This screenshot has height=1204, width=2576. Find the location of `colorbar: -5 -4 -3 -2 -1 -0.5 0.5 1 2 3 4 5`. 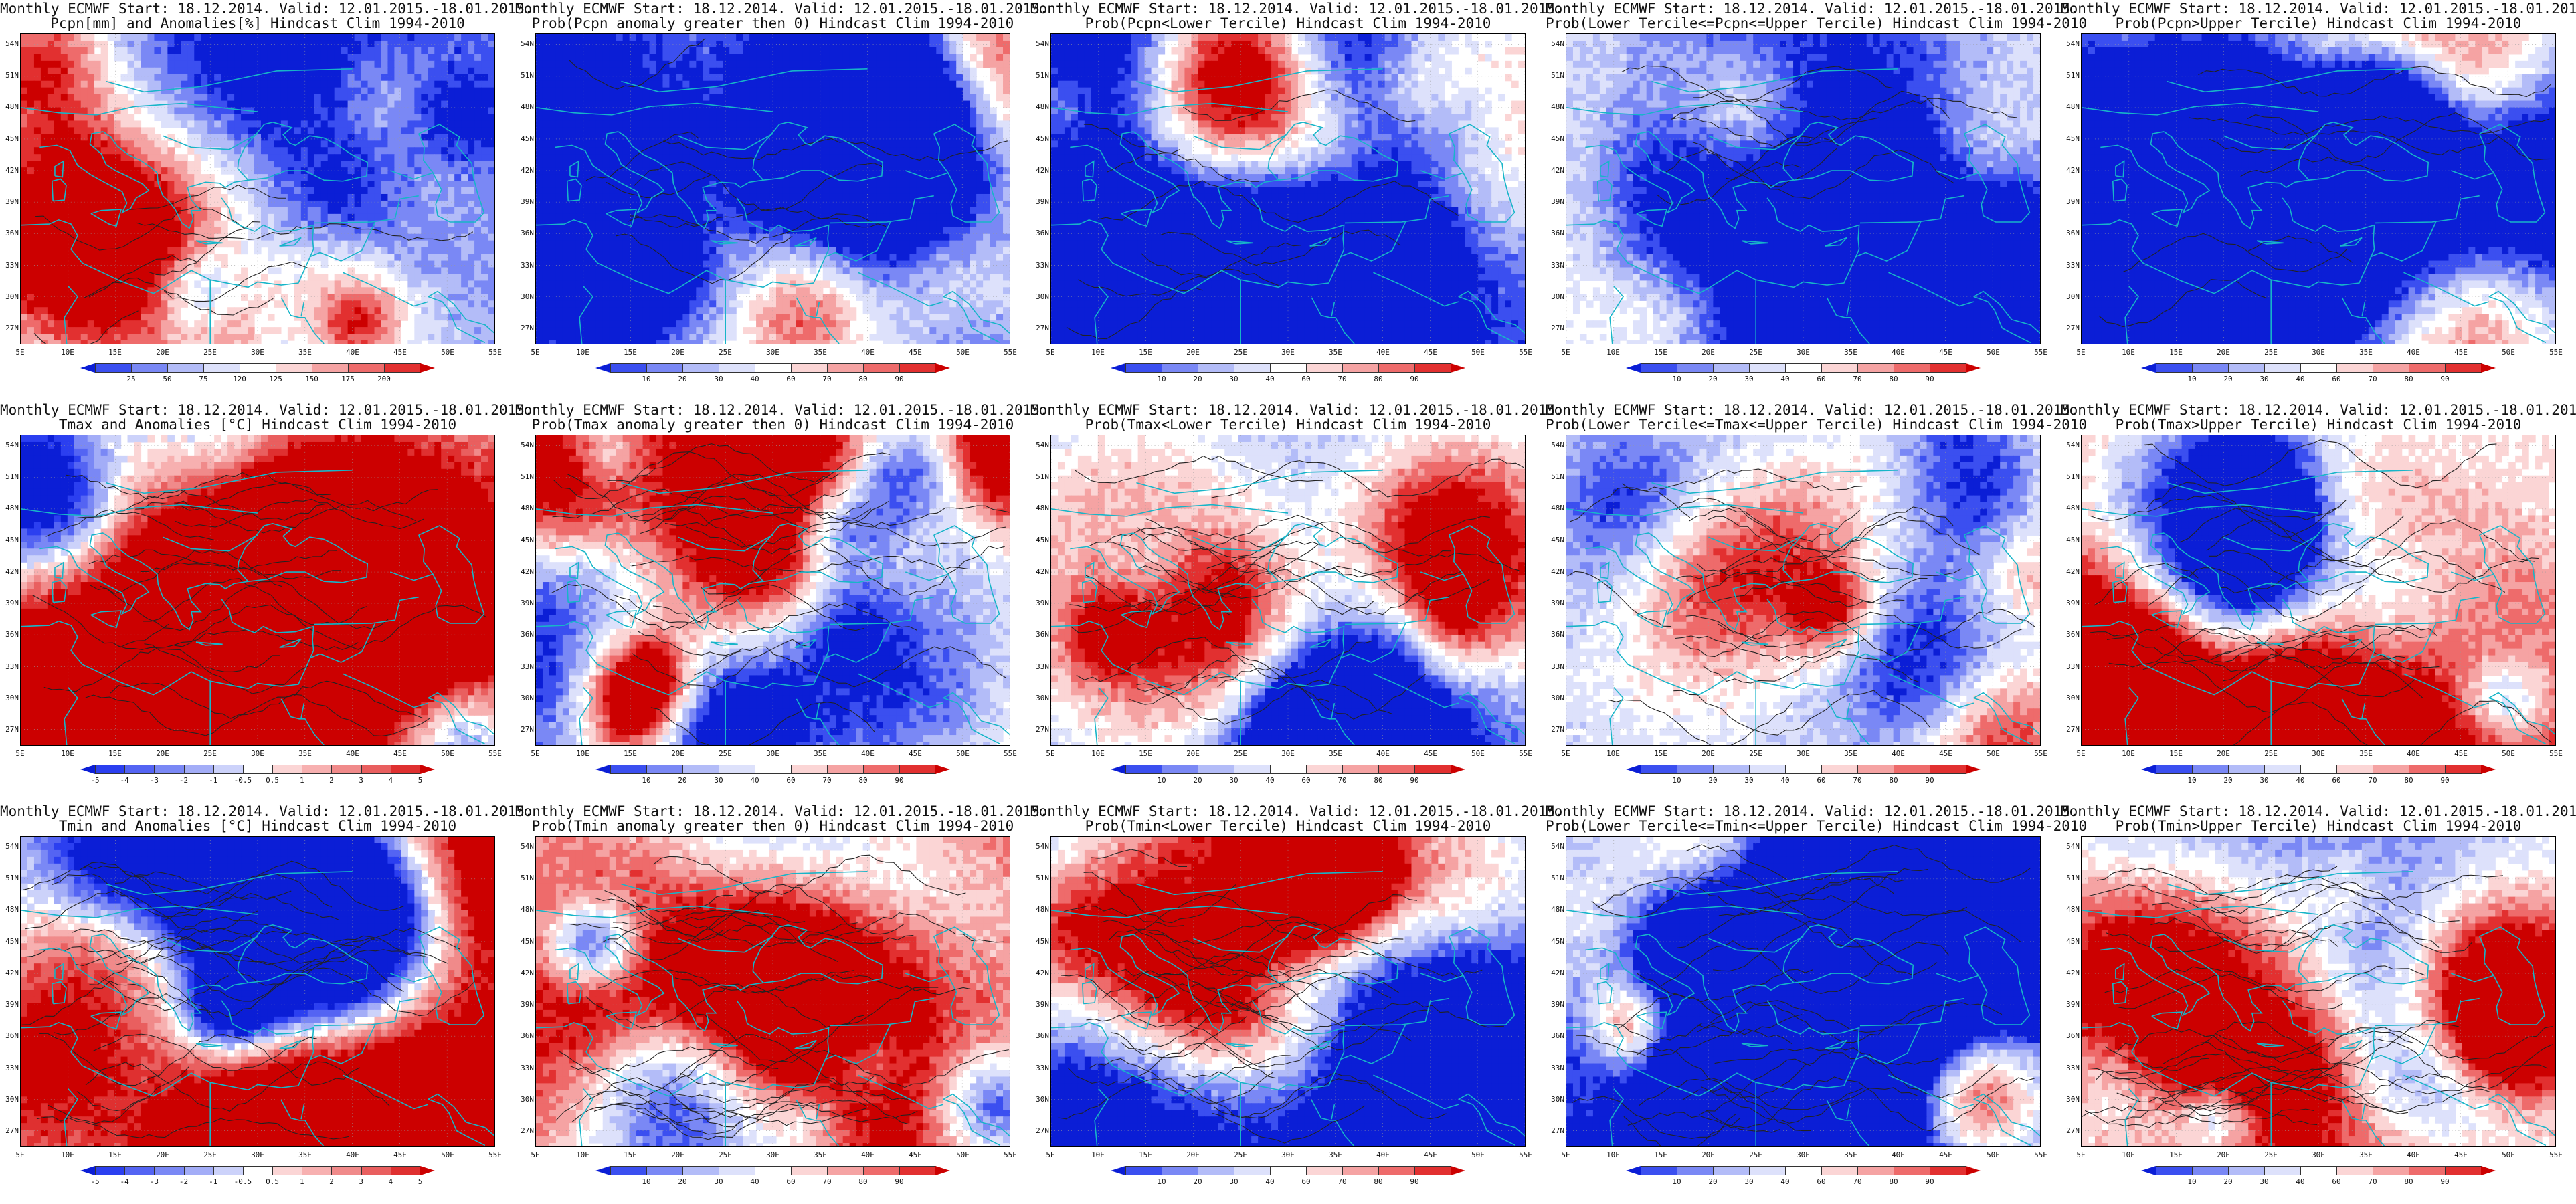

colorbar: -5 -4 -3 -2 -1 -0.5 0.5 1 2 3 4 5 is located at coordinates (257, 1176).